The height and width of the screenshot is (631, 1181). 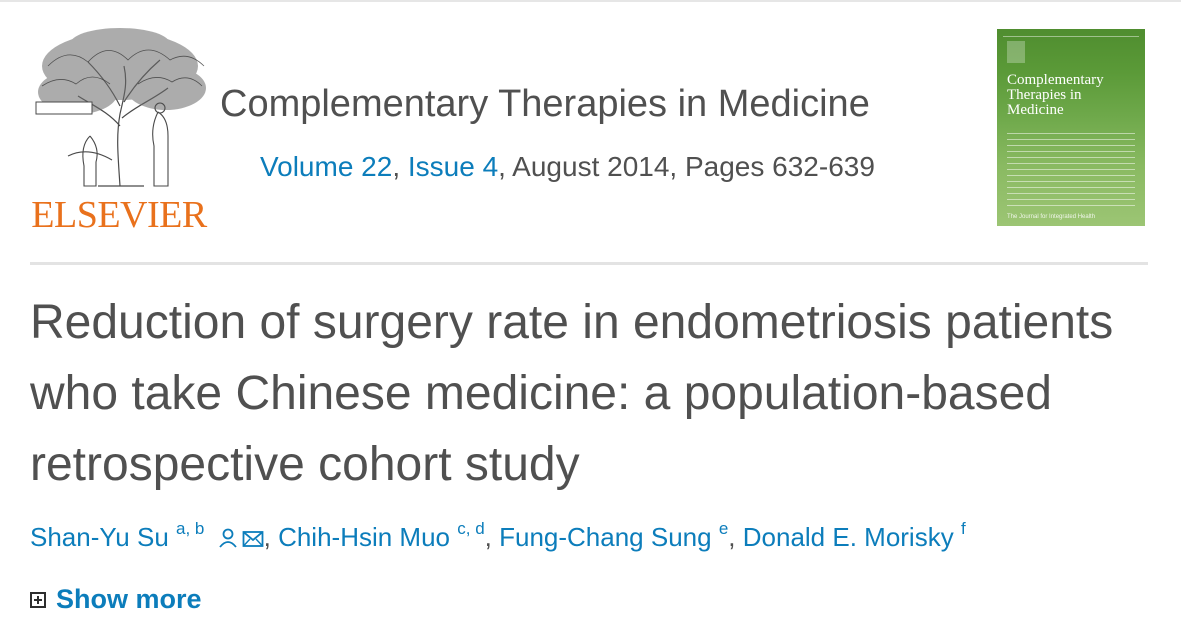 What do you see at coordinates (38, 599) in the screenshot?
I see `plus-box-icon` at bounding box center [38, 599].